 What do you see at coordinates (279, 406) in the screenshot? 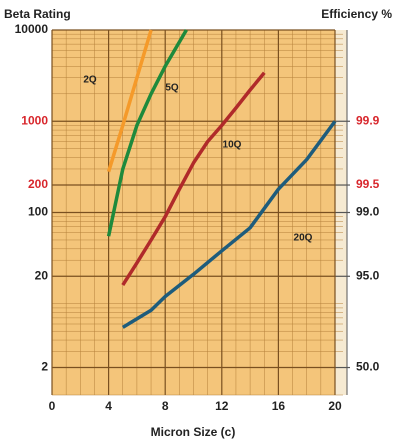
I see `x-tick-label: 16` at bounding box center [279, 406].